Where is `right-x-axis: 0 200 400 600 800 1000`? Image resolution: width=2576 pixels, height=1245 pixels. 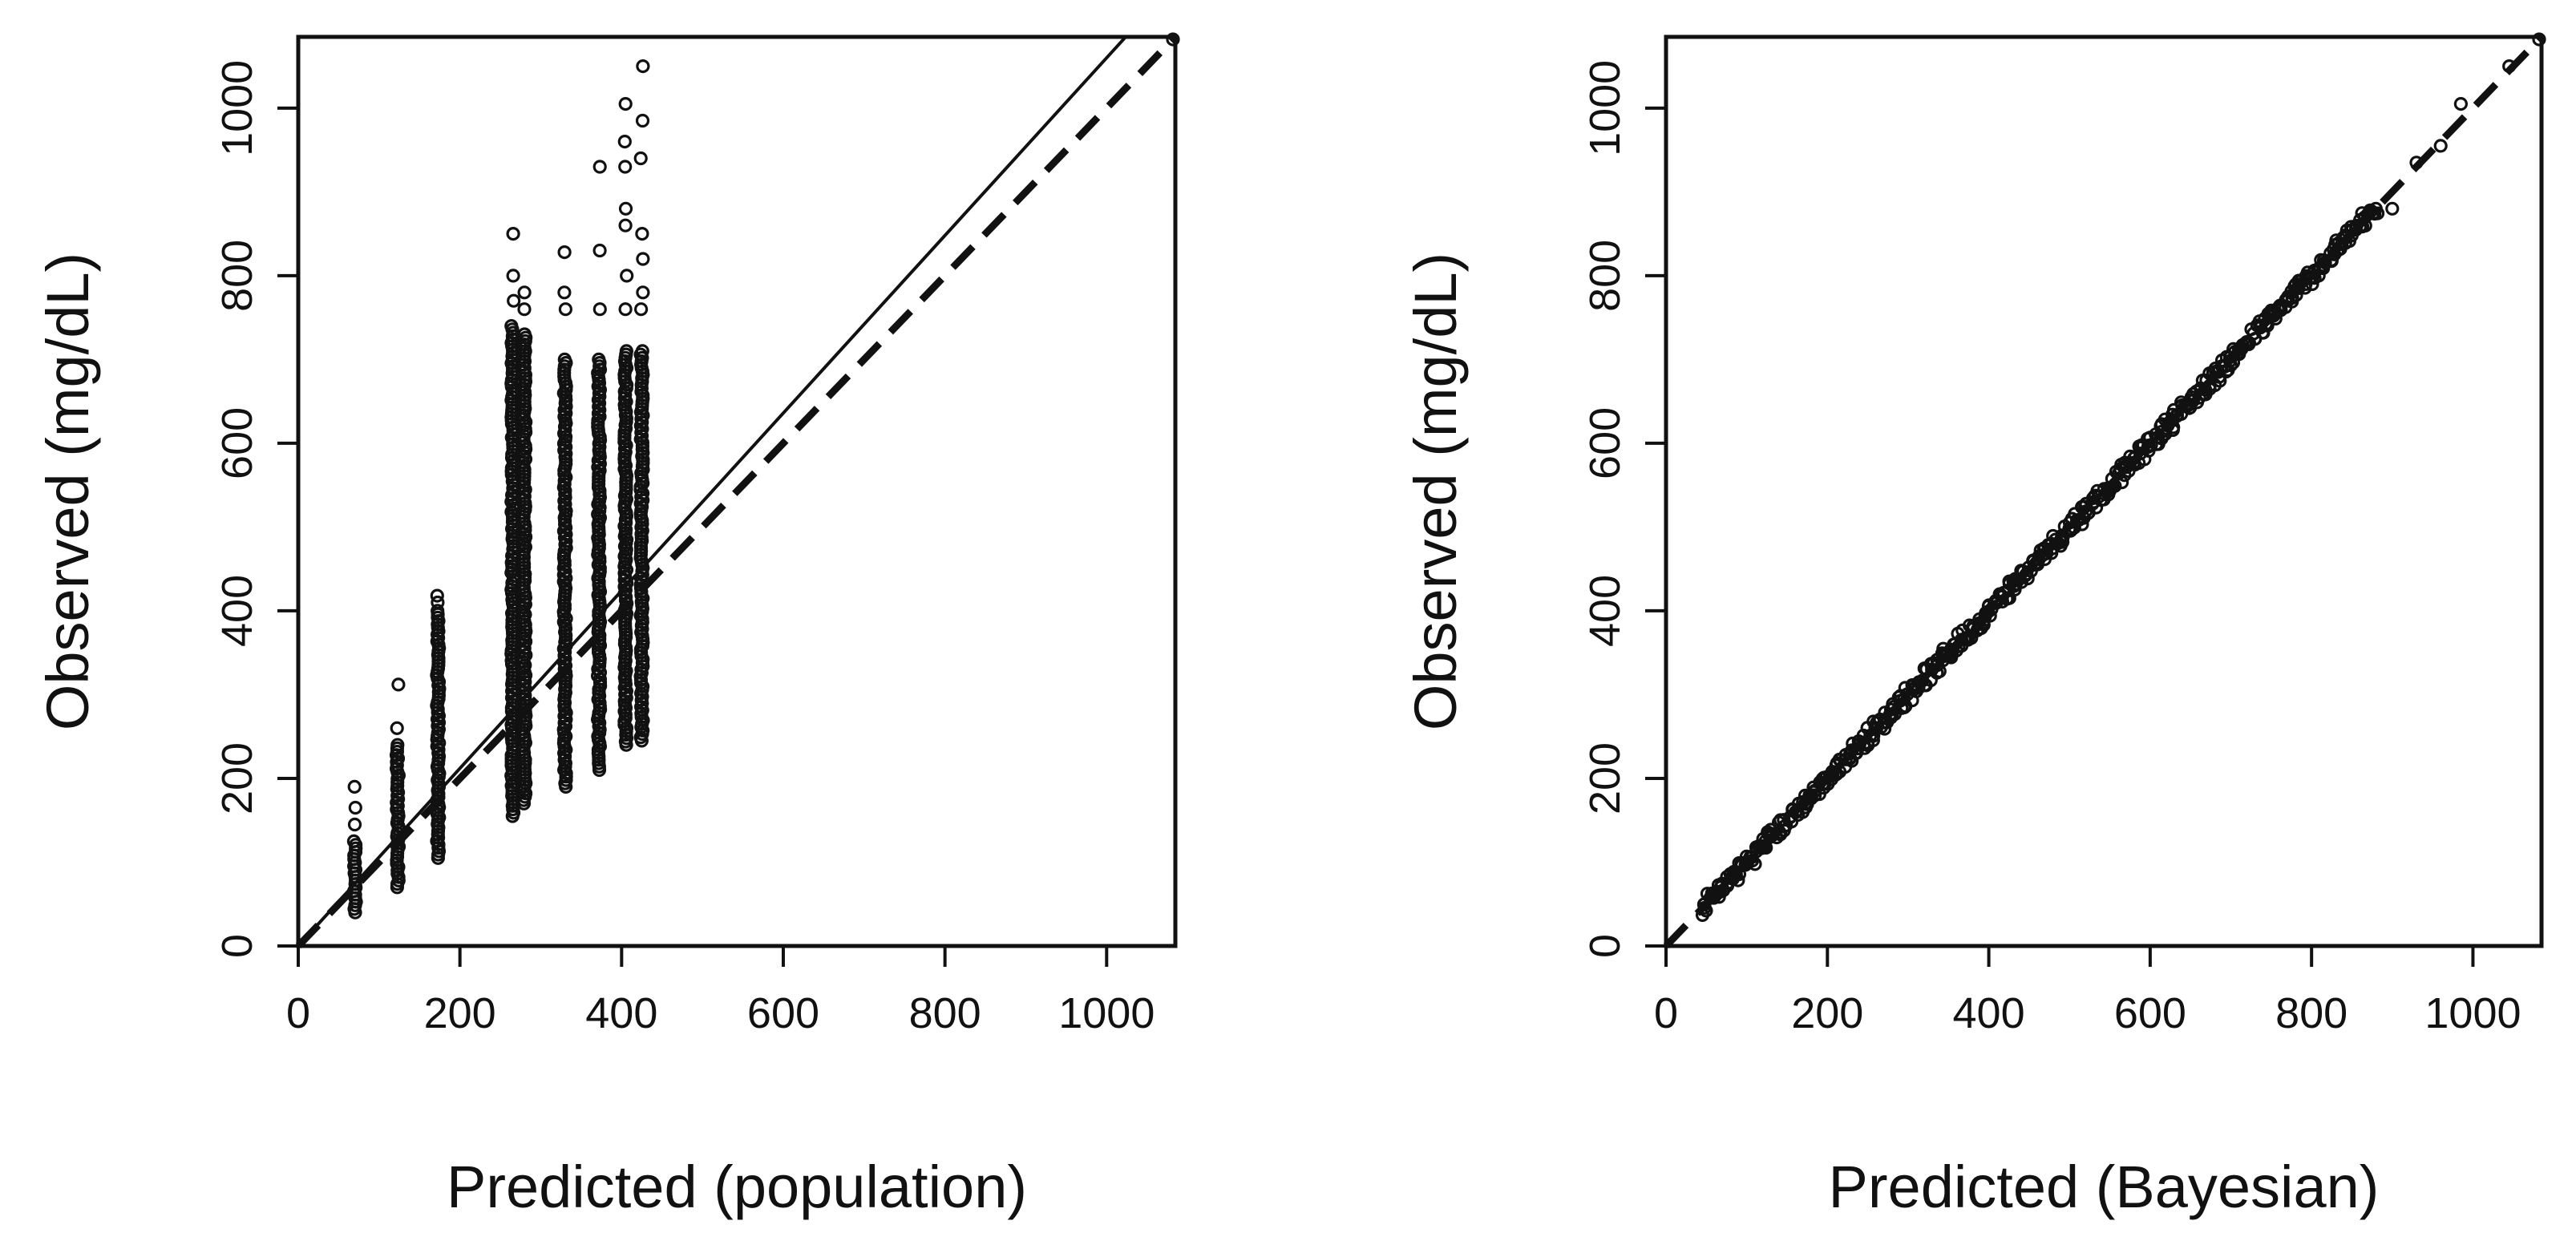
right-x-axis: 0 200 400 600 800 1000 is located at coordinates (2087, 991).